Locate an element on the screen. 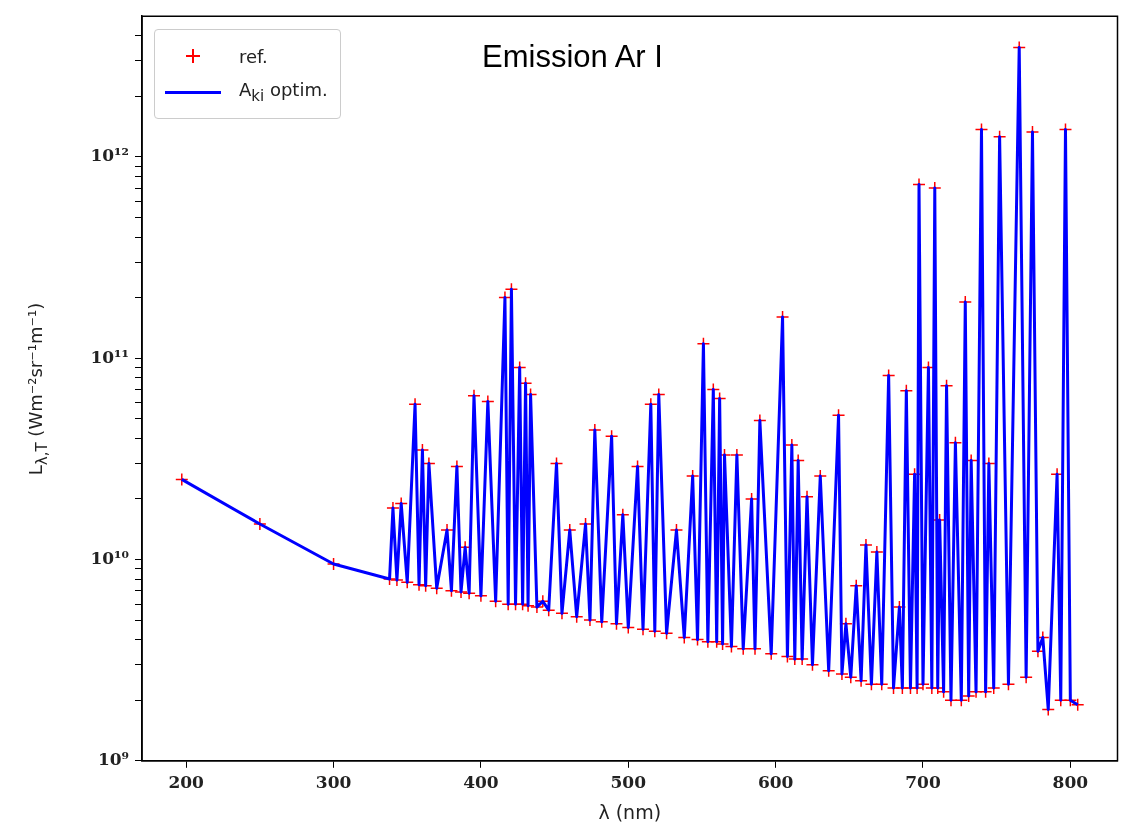 Image resolution: width=1125 pixels, height=831 pixels. text: Emission Ar I is located at coordinates (572, 57).